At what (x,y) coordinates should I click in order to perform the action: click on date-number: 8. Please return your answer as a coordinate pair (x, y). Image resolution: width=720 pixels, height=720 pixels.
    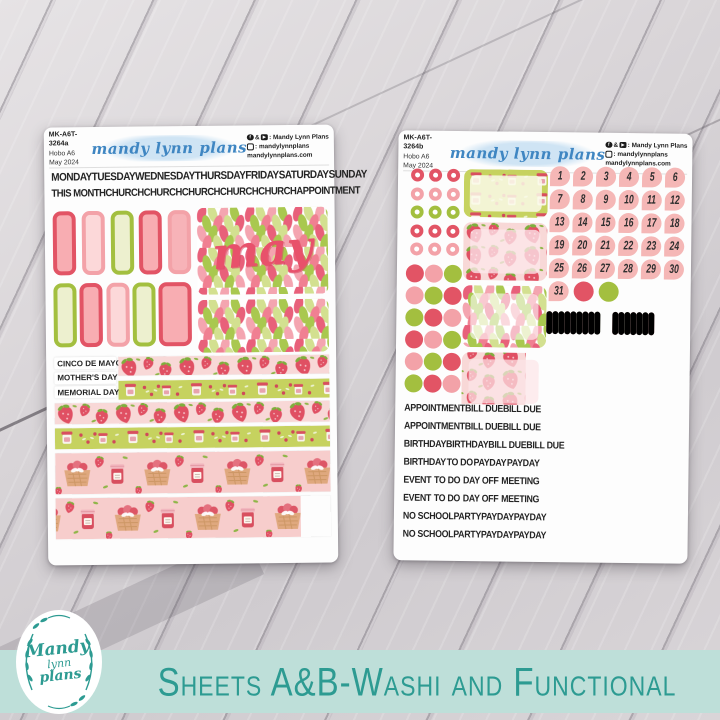
    Looking at the image, I should click on (583, 199).